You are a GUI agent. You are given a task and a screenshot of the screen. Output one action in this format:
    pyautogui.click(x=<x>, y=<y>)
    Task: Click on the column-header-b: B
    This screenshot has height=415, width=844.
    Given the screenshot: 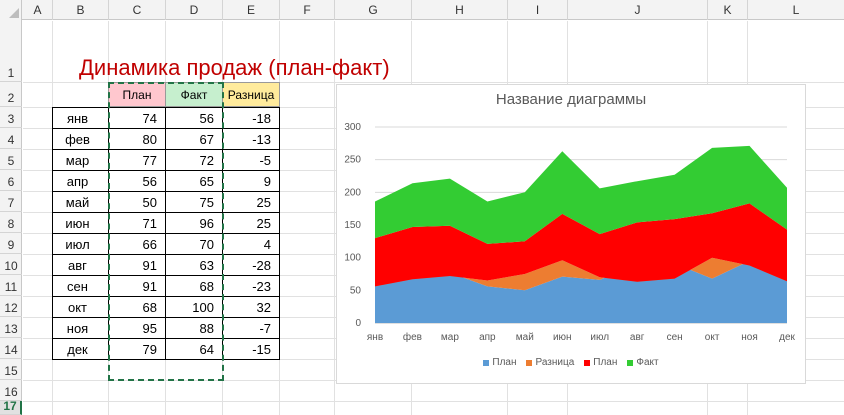 What is the action you would take?
    pyautogui.click(x=81, y=10)
    